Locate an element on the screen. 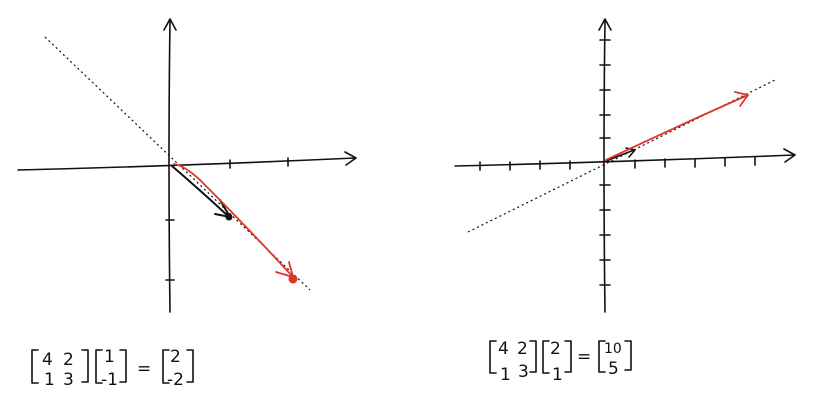  right-matrix-a22: 3 is located at coordinates (523, 372).